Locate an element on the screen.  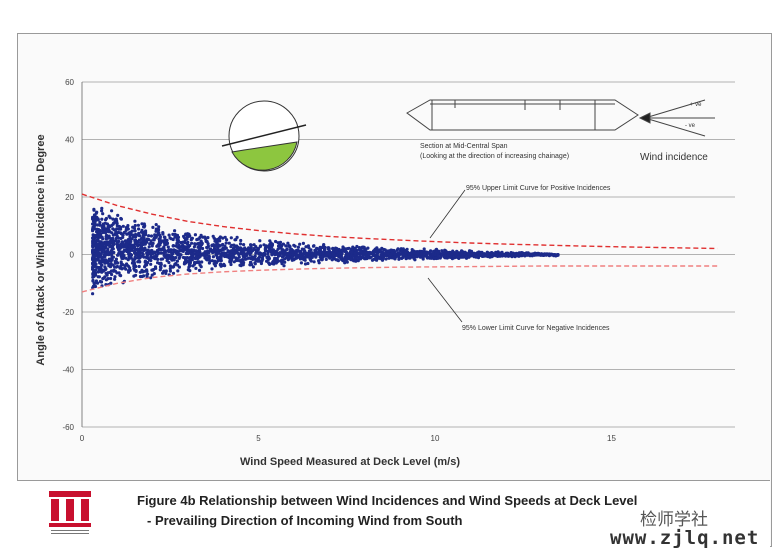
x-tick-label: 0 is located at coordinates (82, 438).